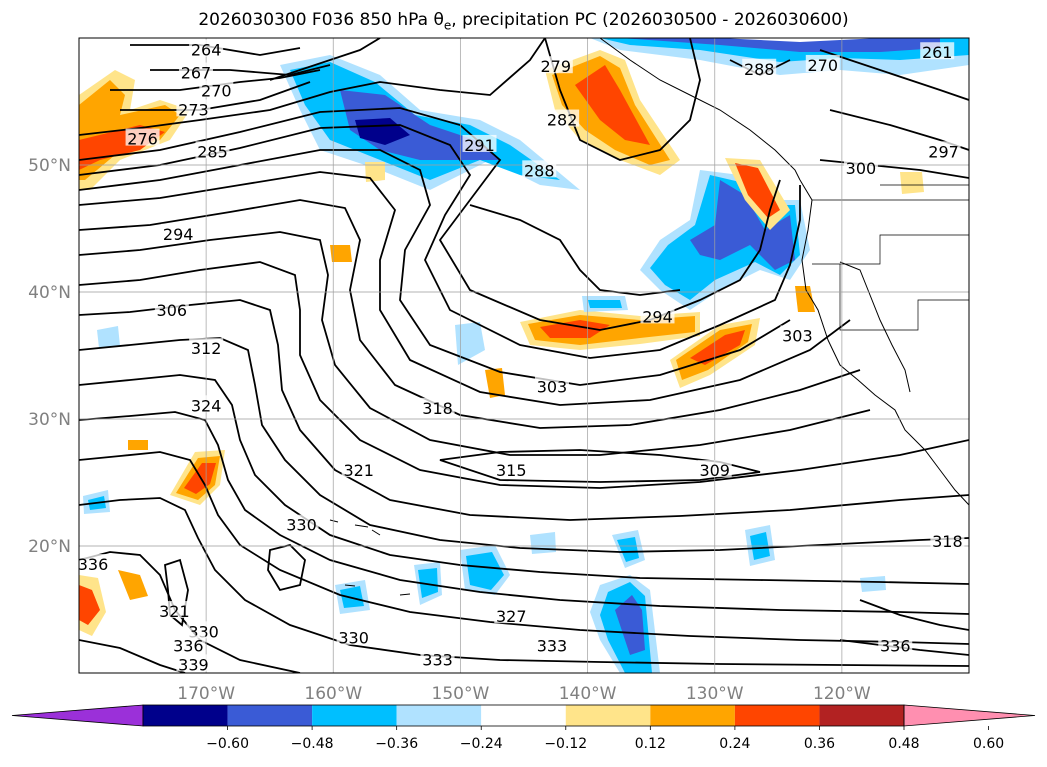  Describe the element at coordinates (588, 694) in the screenshot. I see `lon-tick-label: 140°W` at that location.